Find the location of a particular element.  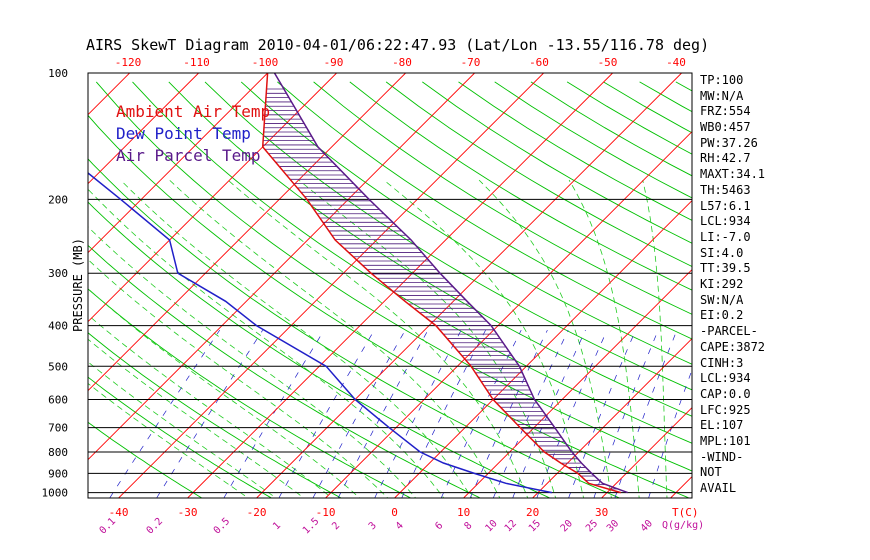

mixing-ratio-label: 0.1 is located at coordinates (108, 526).